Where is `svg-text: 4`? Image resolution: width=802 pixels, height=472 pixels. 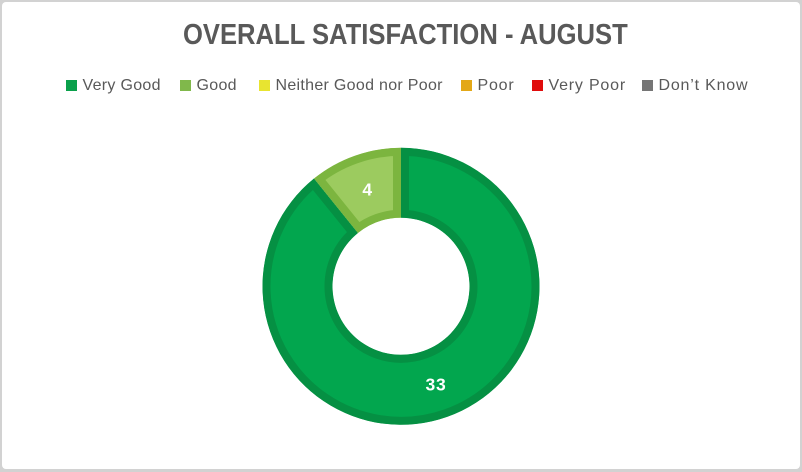 svg-text: 4 is located at coordinates (367, 190).